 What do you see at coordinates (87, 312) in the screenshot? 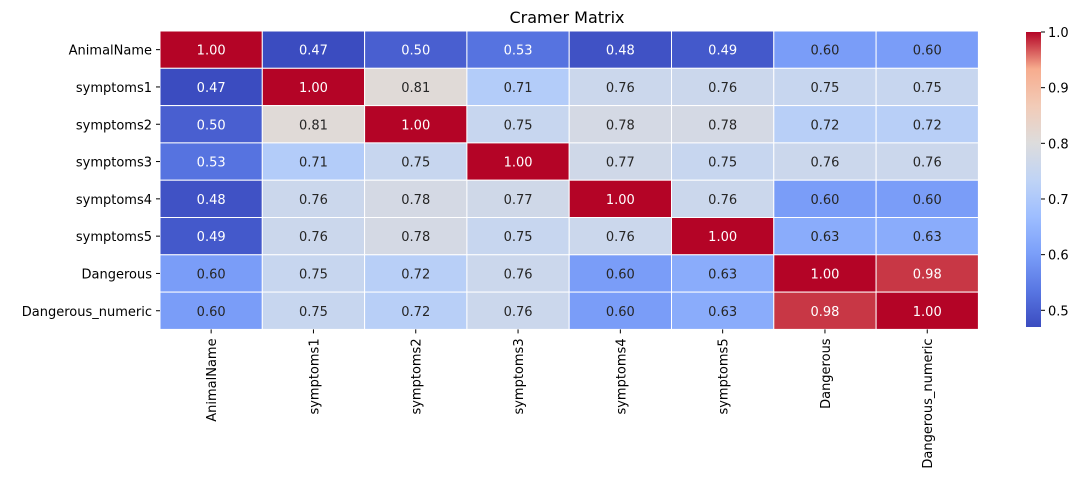
I see `row-tick-label: Dangerous_numeric` at bounding box center [87, 312].